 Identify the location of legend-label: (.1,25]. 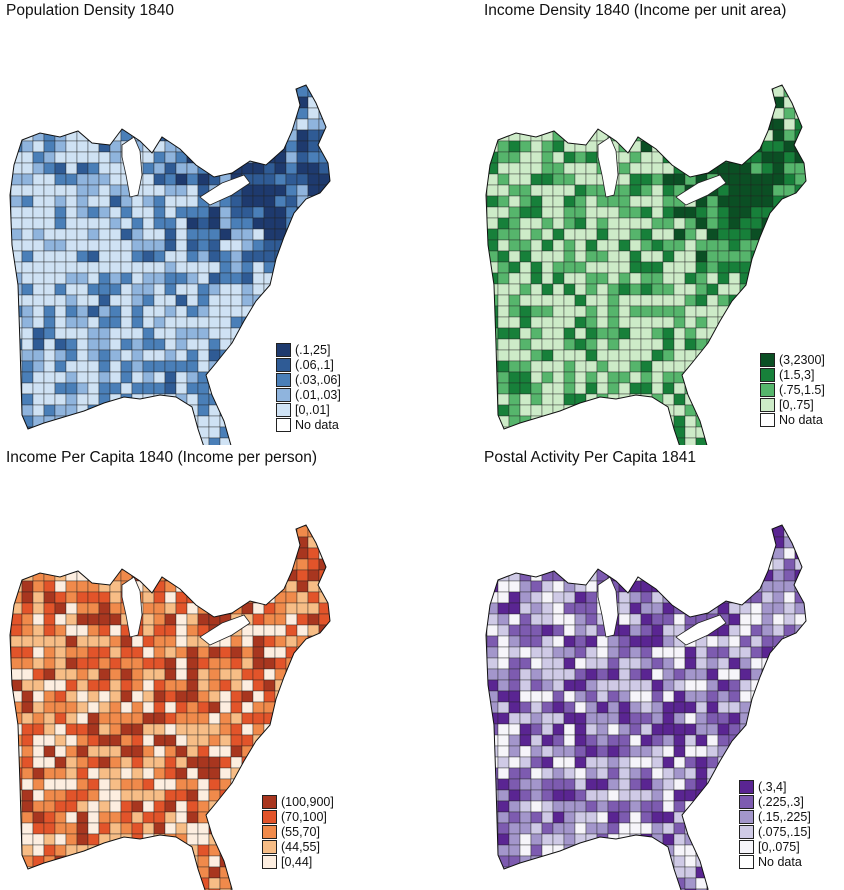
(313, 349).